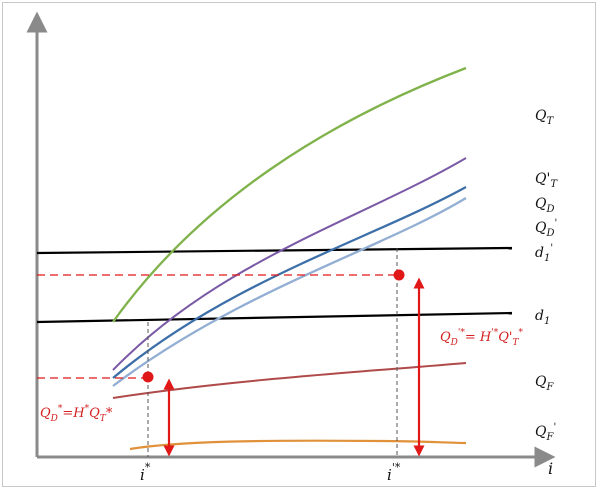 Image resolution: width=600 pixels, height=491 pixels. What do you see at coordinates (274, 317) in the screenshot?
I see `d1-line` at bounding box center [274, 317].